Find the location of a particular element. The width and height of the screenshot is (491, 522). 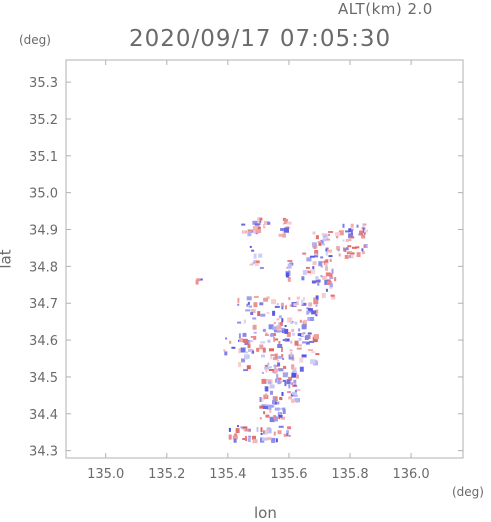

y-tick-label: 34.9 is located at coordinates (43, 231).